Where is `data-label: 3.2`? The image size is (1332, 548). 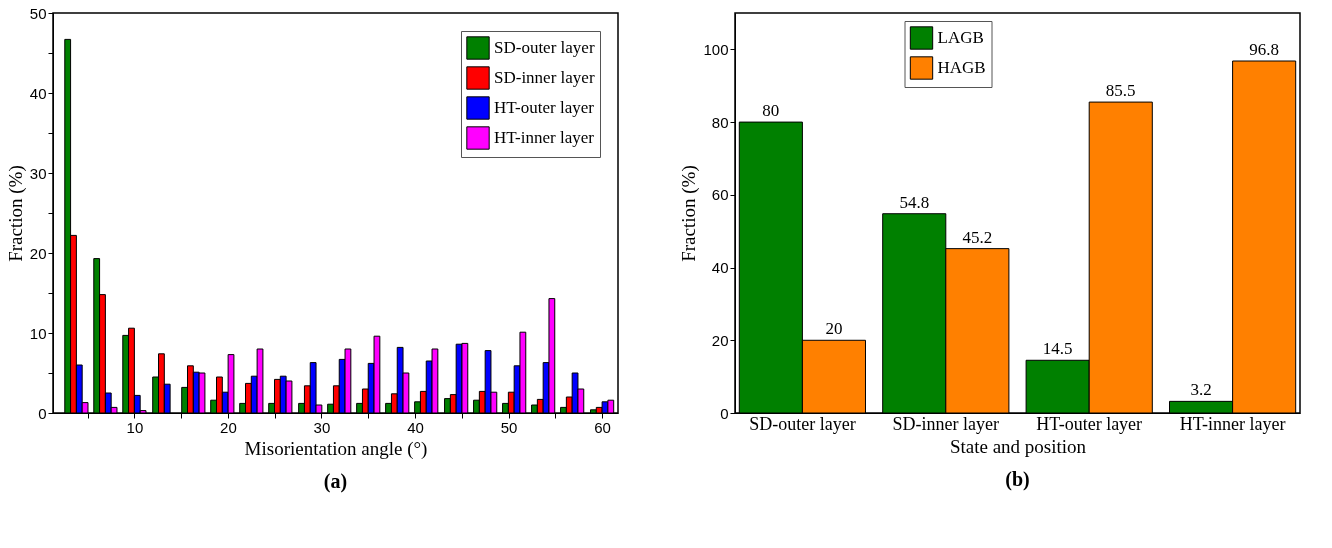 data-label: 3.2 is located at coordinates (1201, 390).